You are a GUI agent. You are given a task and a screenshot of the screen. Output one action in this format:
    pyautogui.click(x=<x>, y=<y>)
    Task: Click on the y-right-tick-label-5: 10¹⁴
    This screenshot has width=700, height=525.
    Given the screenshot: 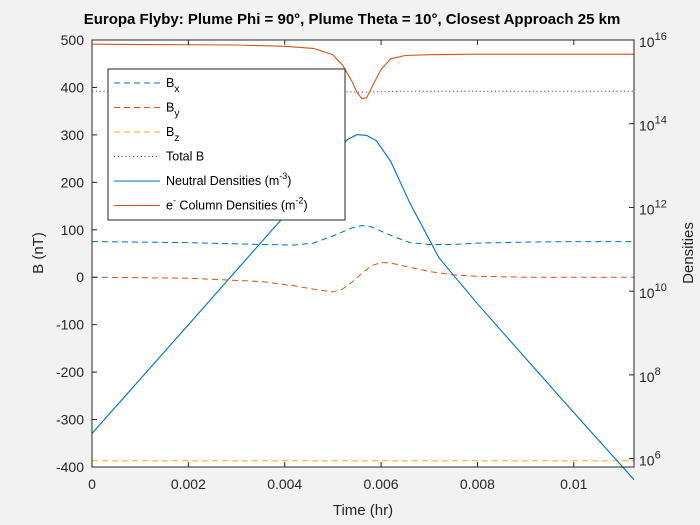 What is the action you would take?
    pyautogui.click(x=653, y=124)
    